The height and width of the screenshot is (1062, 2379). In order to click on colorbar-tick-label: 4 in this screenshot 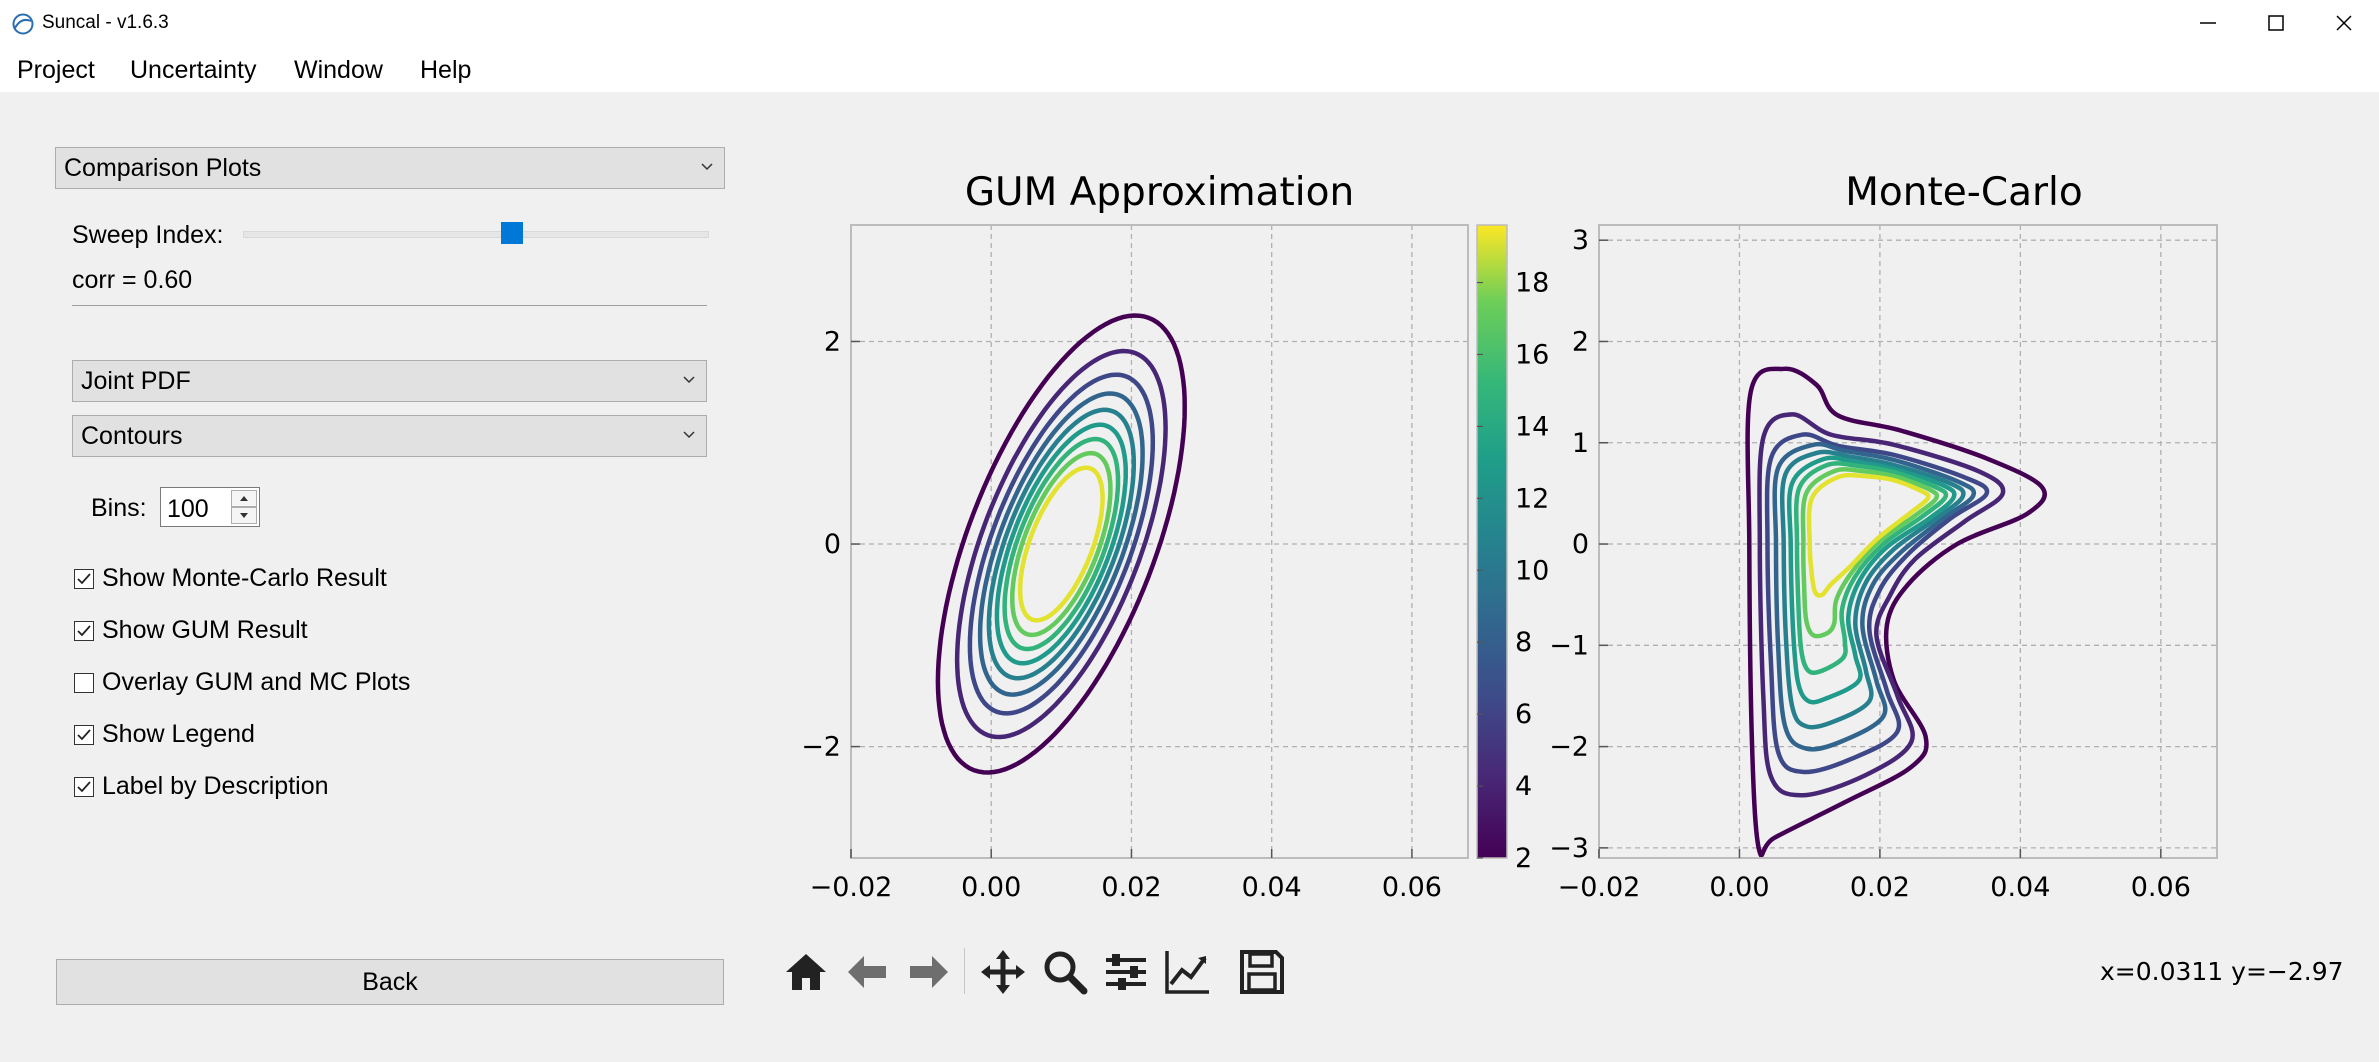, I will do `click(1523, 786)`.